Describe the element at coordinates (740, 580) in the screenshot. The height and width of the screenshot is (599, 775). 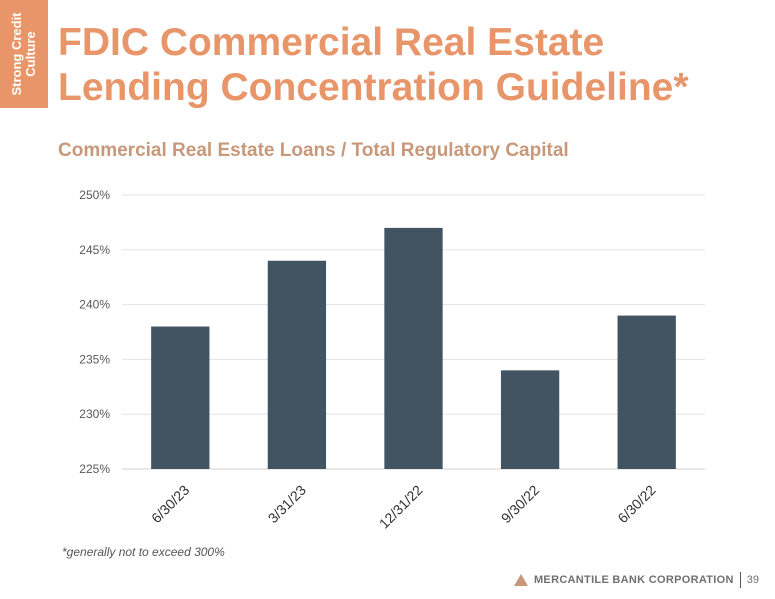
I see `footer-divider` at that location.